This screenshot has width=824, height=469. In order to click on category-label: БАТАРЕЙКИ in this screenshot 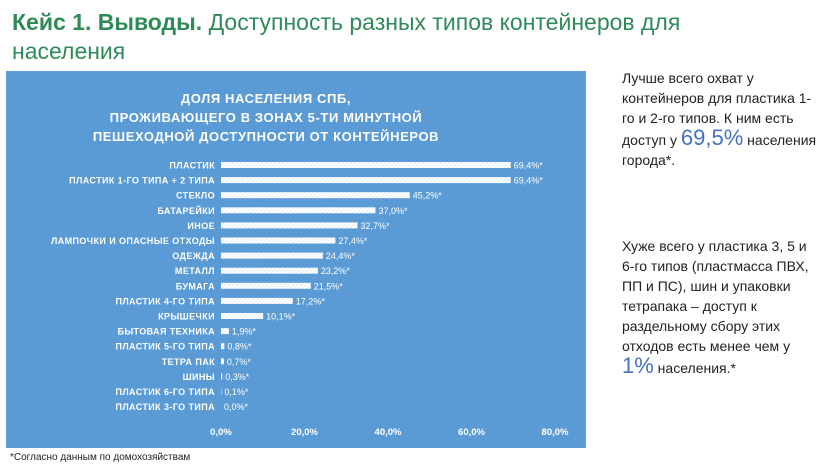, I will do `click(186, 210)`.